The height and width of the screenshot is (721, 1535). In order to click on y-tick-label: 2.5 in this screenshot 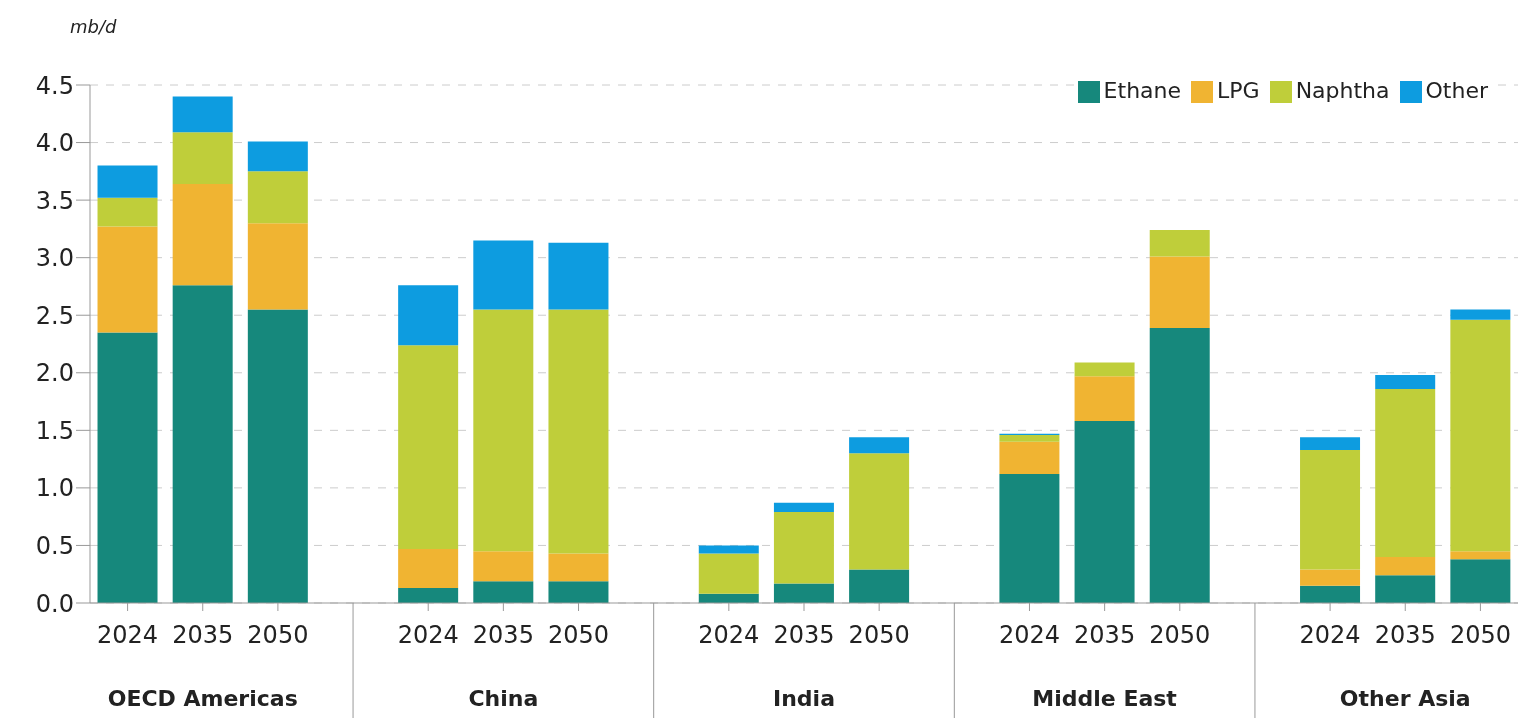, I will do `click(54, 315)`.